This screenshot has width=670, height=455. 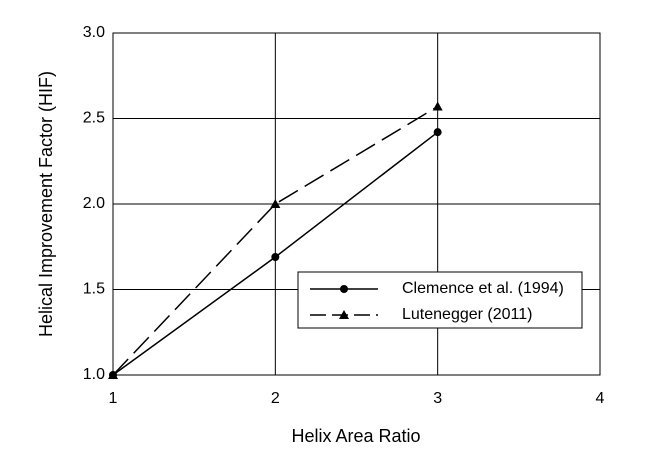 I want to click on y-axis-label: Helical Improvement Factor (HIF), so click(x=46, y=204).